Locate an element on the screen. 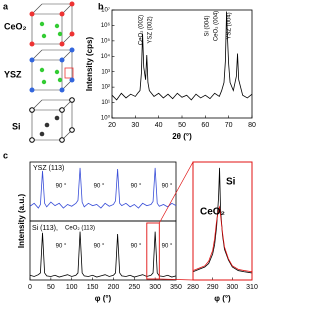 The width and height of the screenshot is (320, 312). panel-label: c is located at coordinates (5, 155).